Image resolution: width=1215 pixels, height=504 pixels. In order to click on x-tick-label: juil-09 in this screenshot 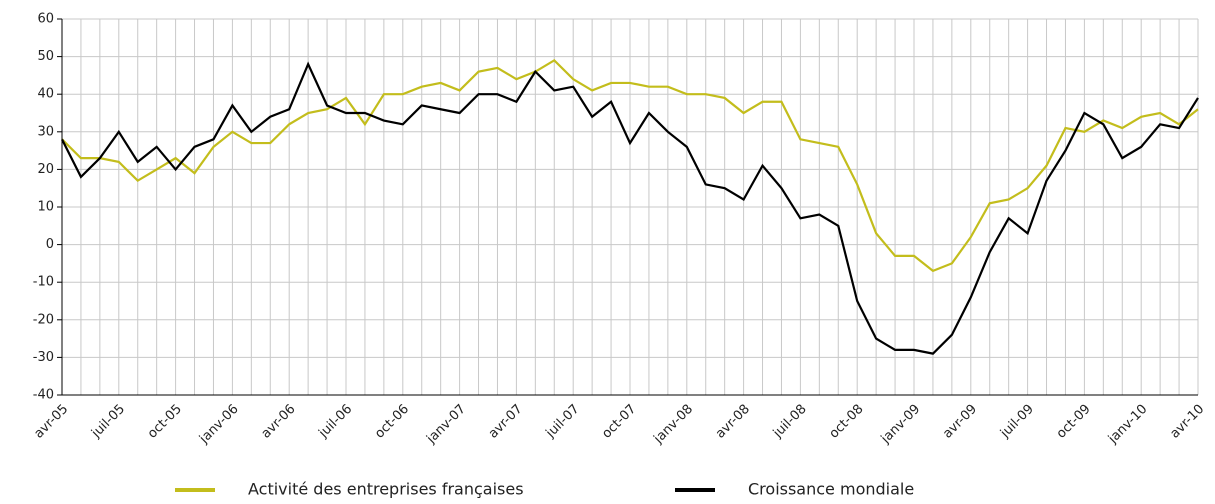, I will do `click(1017, 422)`.